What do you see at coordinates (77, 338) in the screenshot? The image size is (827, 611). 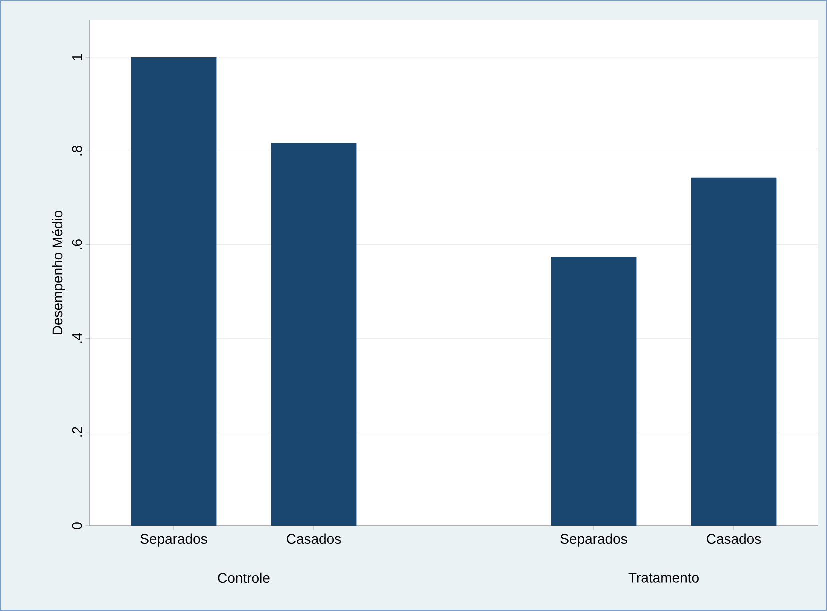 I see `y-tick-label: .4` at bounding box center [77, 338].